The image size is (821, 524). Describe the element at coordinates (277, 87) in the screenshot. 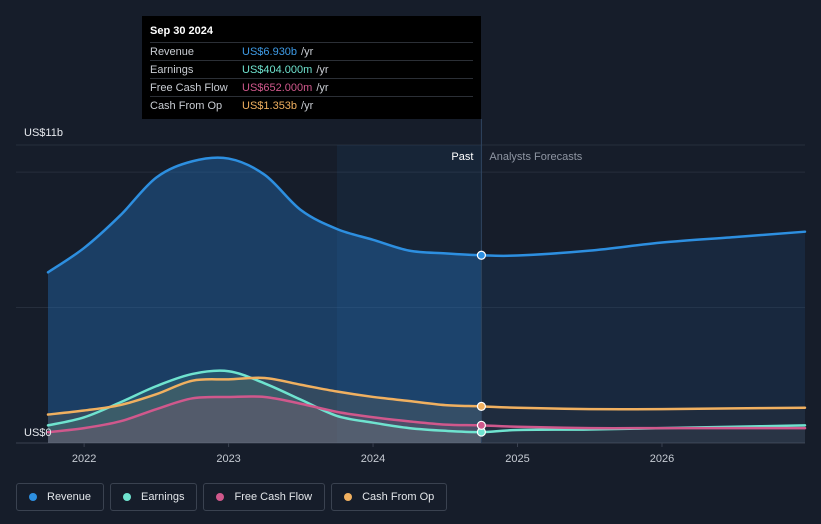

I see `tooltip-value: US$652.000m` at that location.